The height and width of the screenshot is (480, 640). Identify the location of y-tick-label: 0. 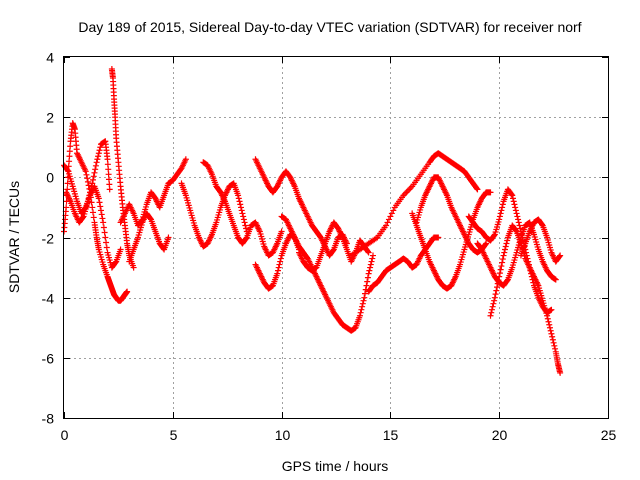
(50, 178).